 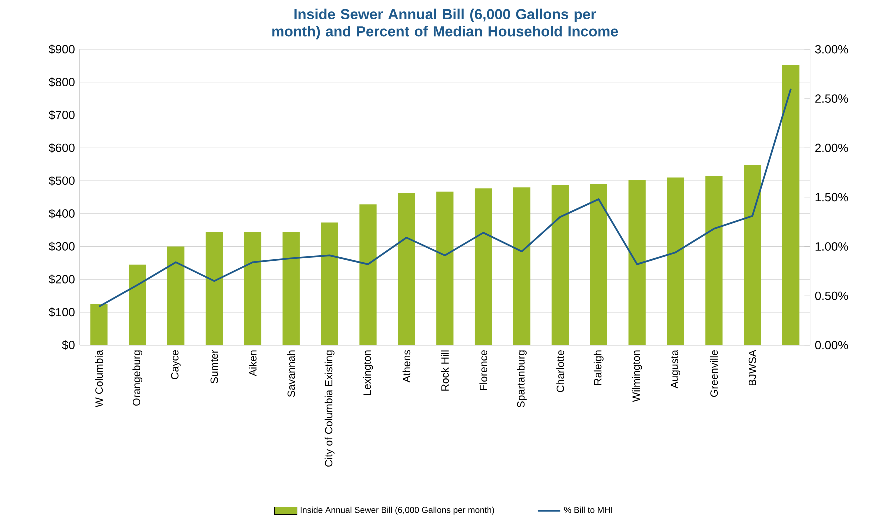 I want to click on x-tick-label: Athens, so click(x=406, y=367).